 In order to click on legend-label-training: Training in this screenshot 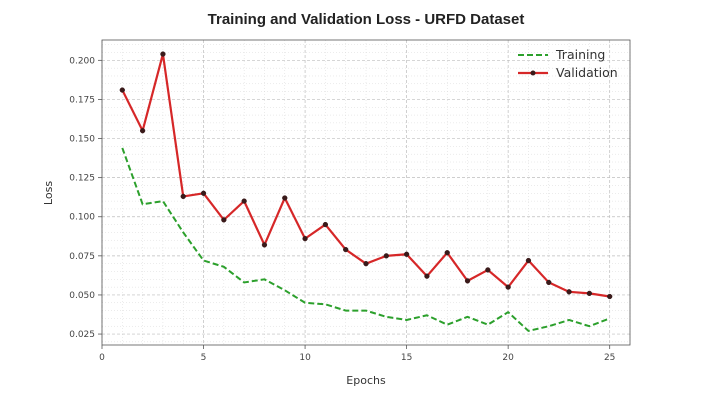, I will do `click(580, 54)`.